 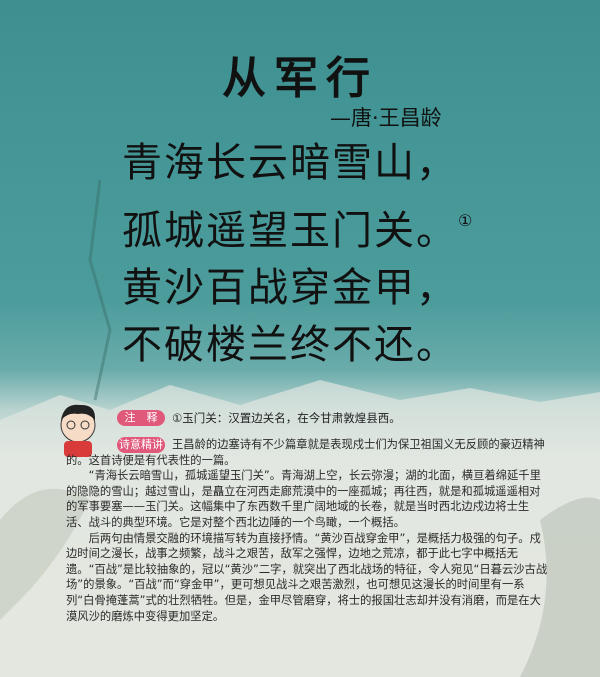 I want to click on poem-line: 不破楼兰终不还。, so click(x=290, y=345).